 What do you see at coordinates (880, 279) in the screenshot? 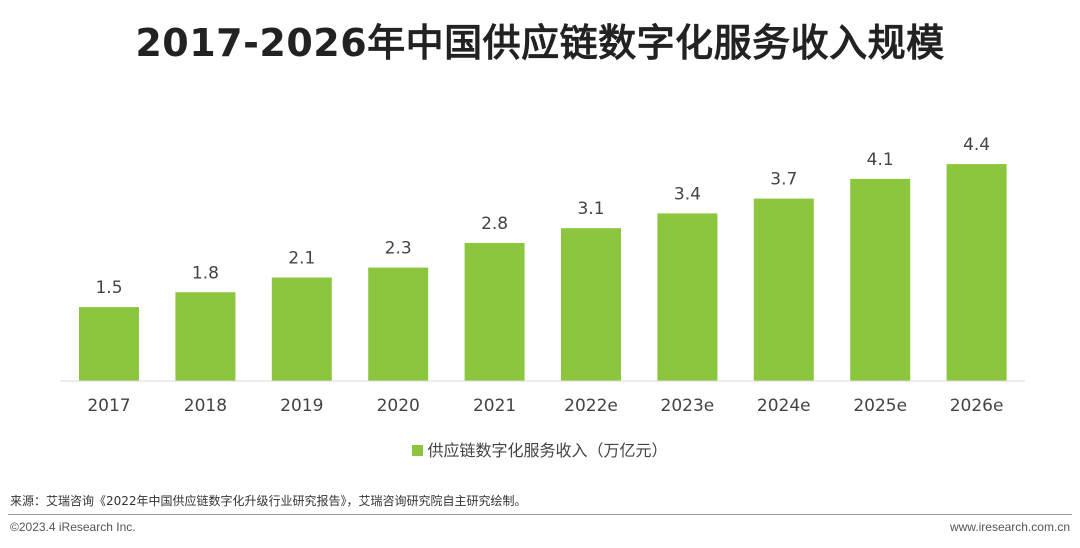
I see `bar-2025e` at bounding box center [880, 279].